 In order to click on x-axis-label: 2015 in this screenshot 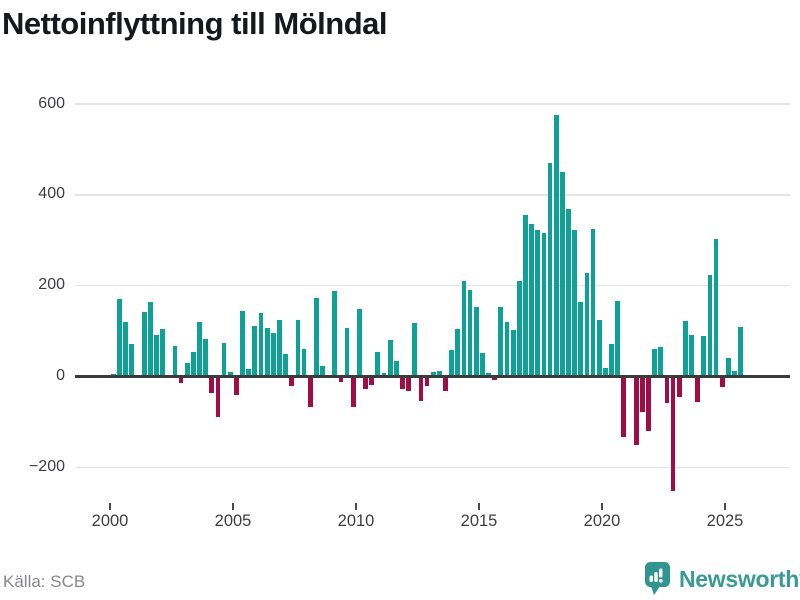, I will do `click(479, 521)`.